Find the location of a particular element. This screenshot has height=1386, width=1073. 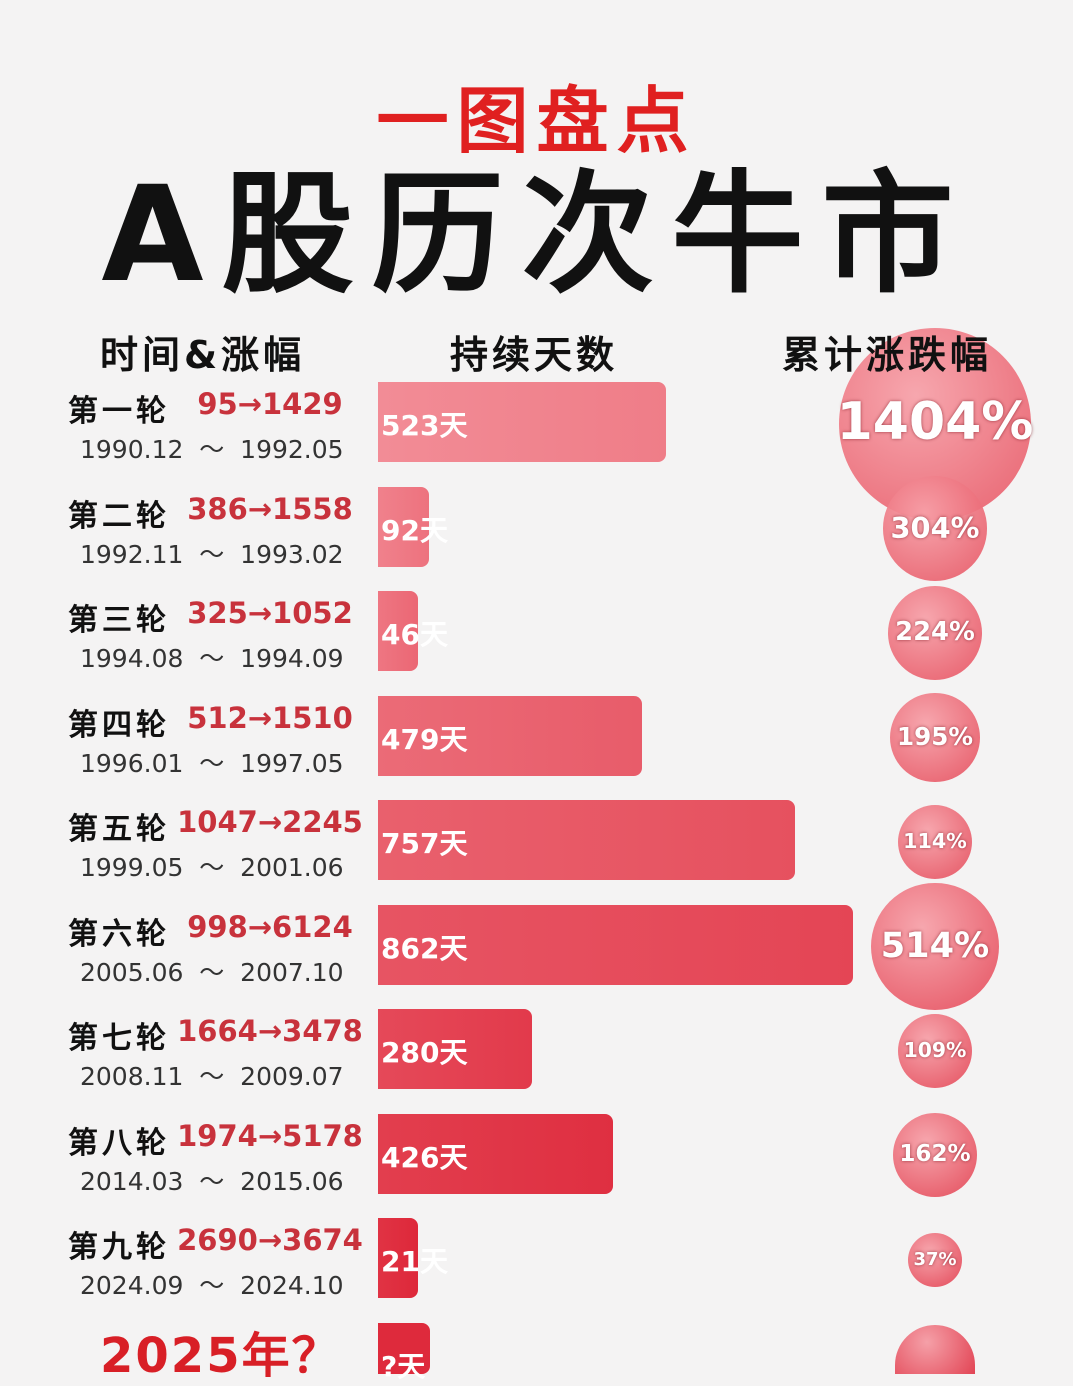

round-label: 第七轮 is located at coordinates (119, 1038).